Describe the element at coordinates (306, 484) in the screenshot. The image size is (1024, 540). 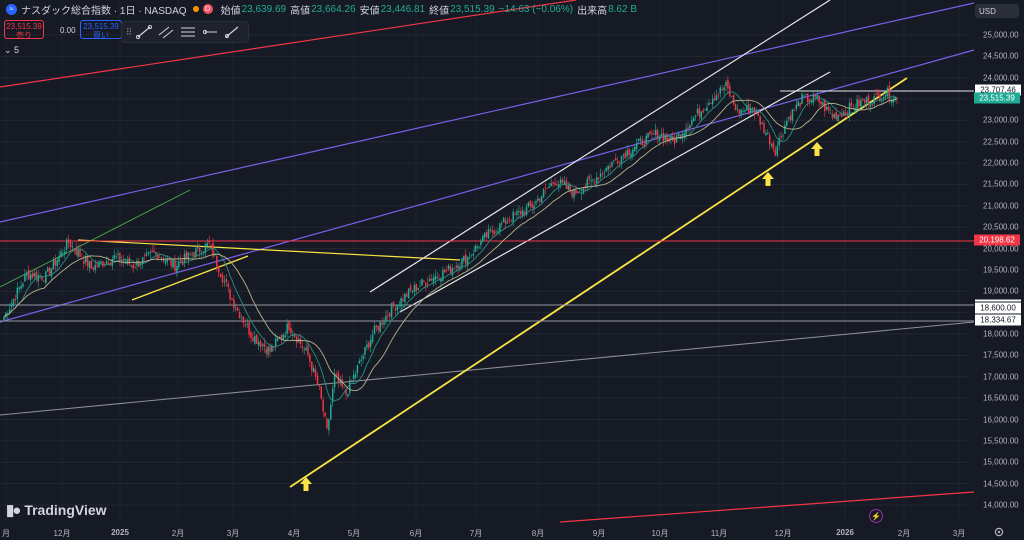
I see `up-arrow-icon` at that location.